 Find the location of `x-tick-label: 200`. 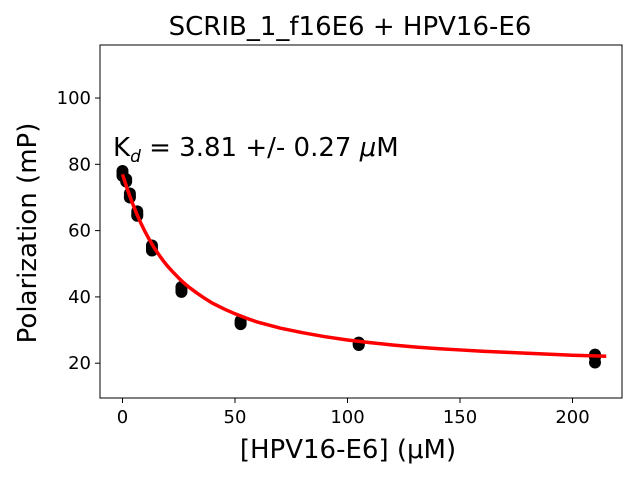

x-tick-label: 200 is located at coordinates (572, 417).